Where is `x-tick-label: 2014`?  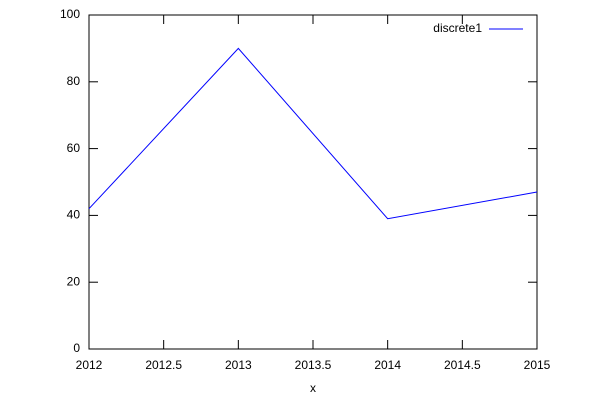
x-tick-label: 2014 is located at coordinates (387, 365).